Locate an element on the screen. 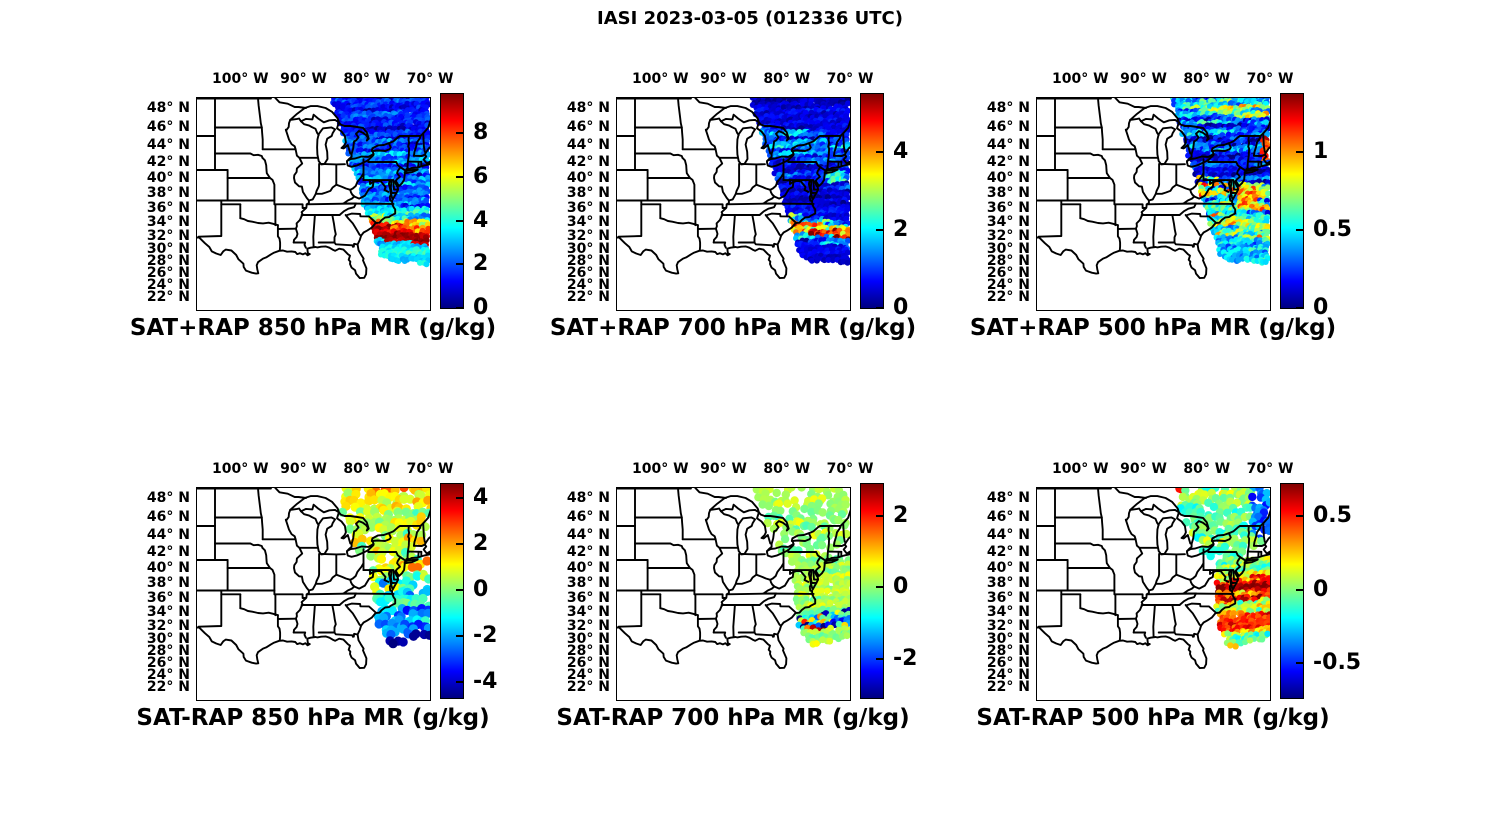 Image resolution: width=1500 pixels, height=825 pixels. panel-title-sat-minus-rap-500: SAT-RAP 500 hPa MR (g/kg) is located at coordinates (1153, 718).